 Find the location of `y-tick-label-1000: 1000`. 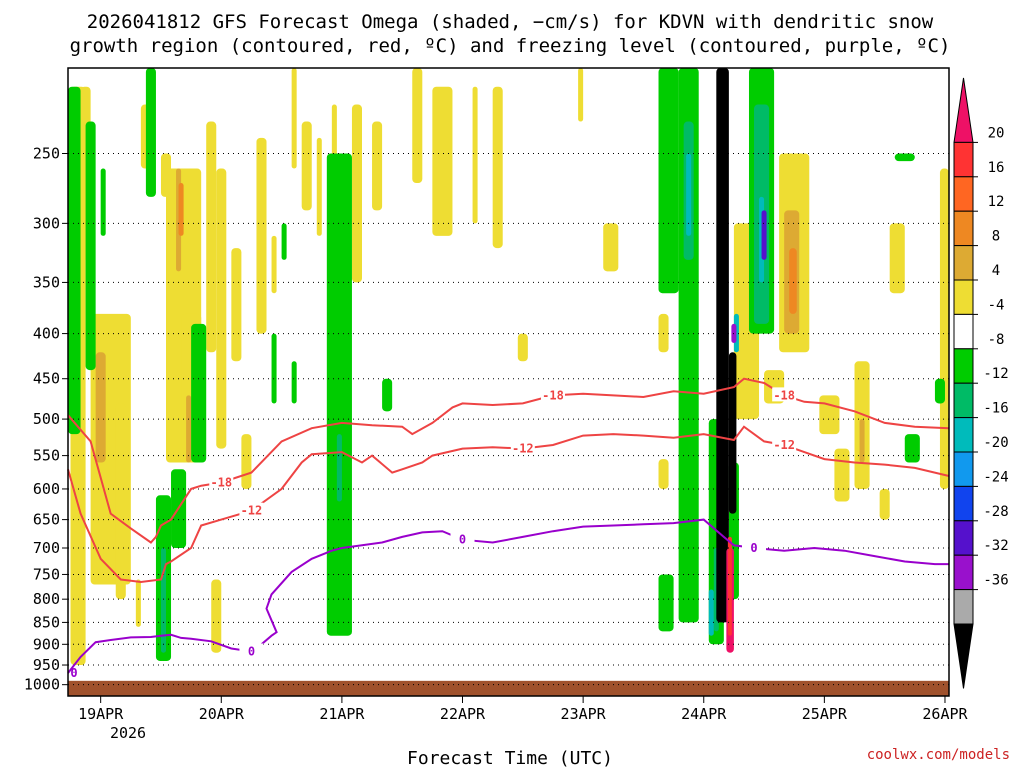

y-tick-label-1000: 1000 is located at coordinates (42, 685).